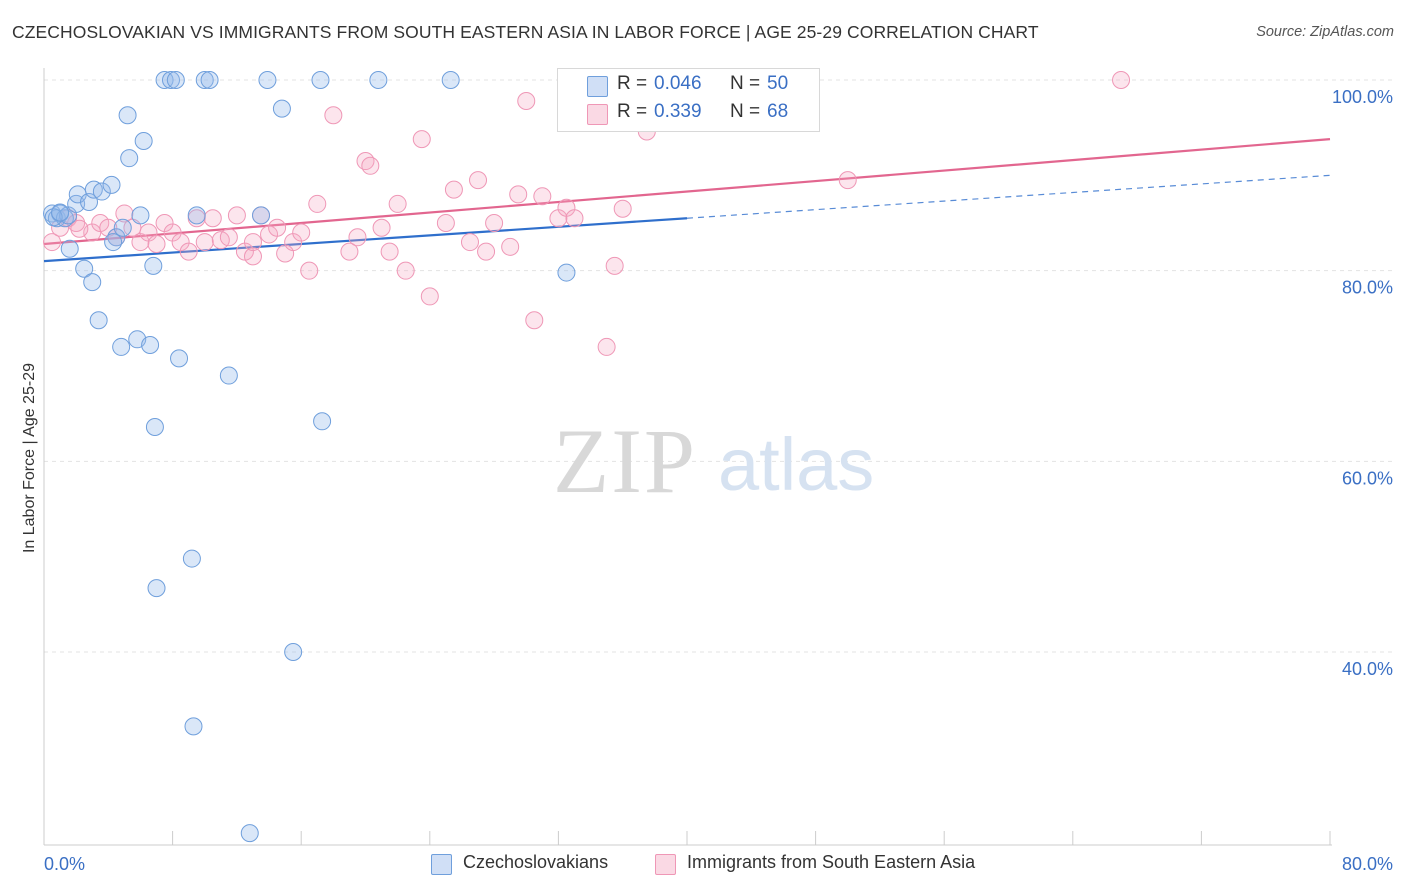 The image size is (1406, 892). I want to click on legend-swatch-pink, so click(597, 114).